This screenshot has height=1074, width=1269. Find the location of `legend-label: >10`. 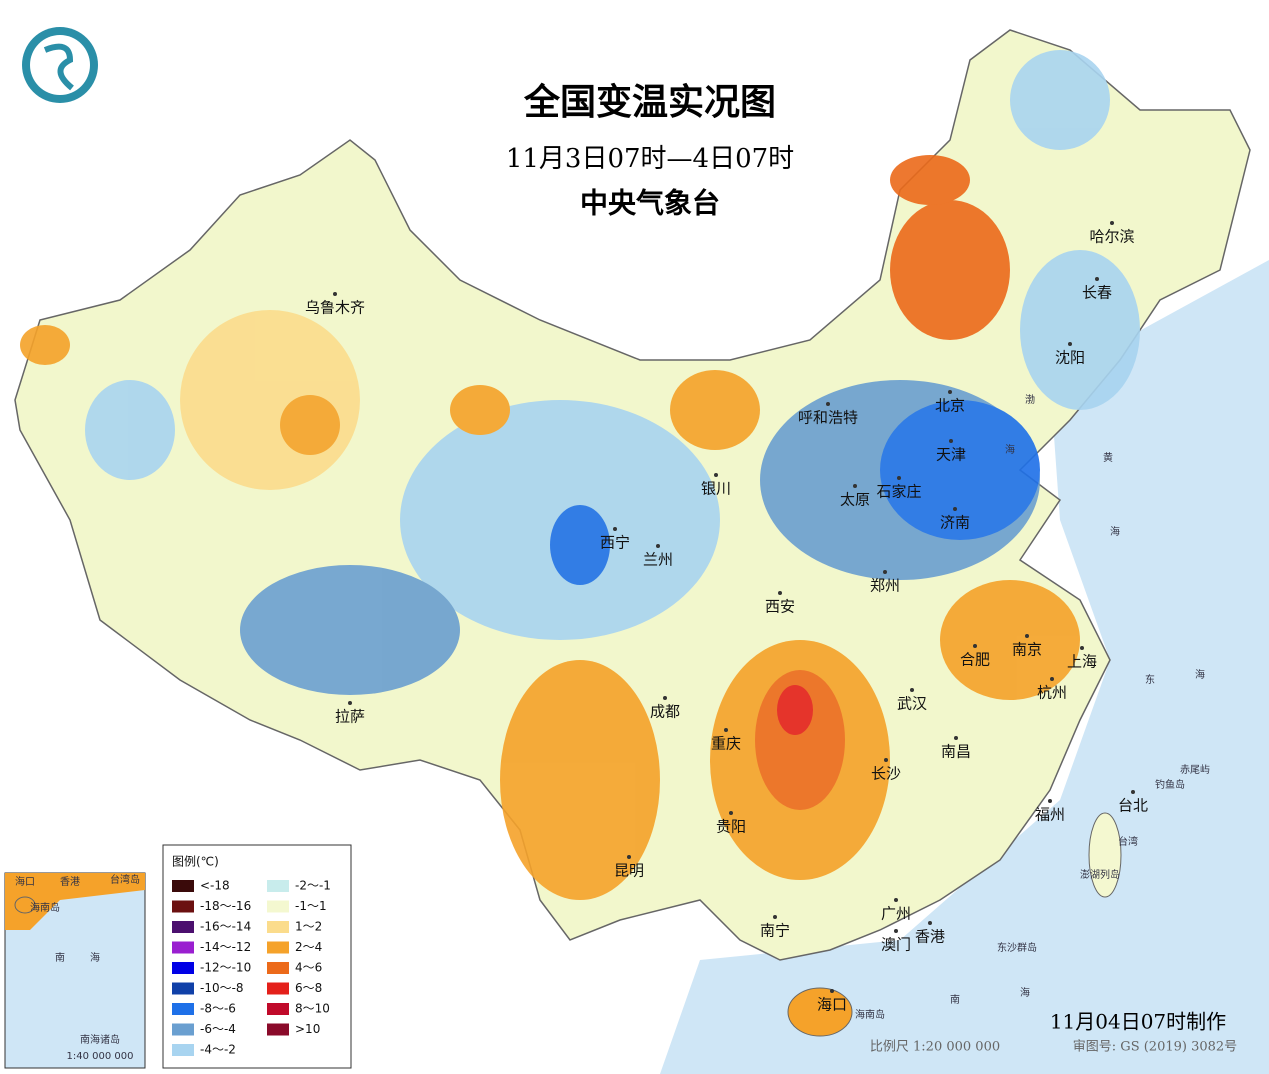

legend-label: >10 is located at coordinates (307, 1029).